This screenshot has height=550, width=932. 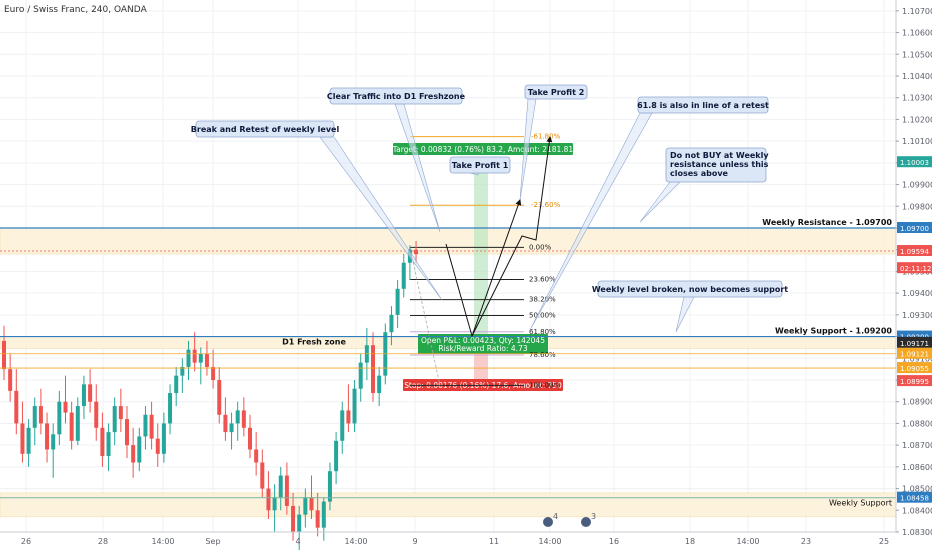 I want to click on callout-text: Take Profit 1, so click(x=480, y=165).